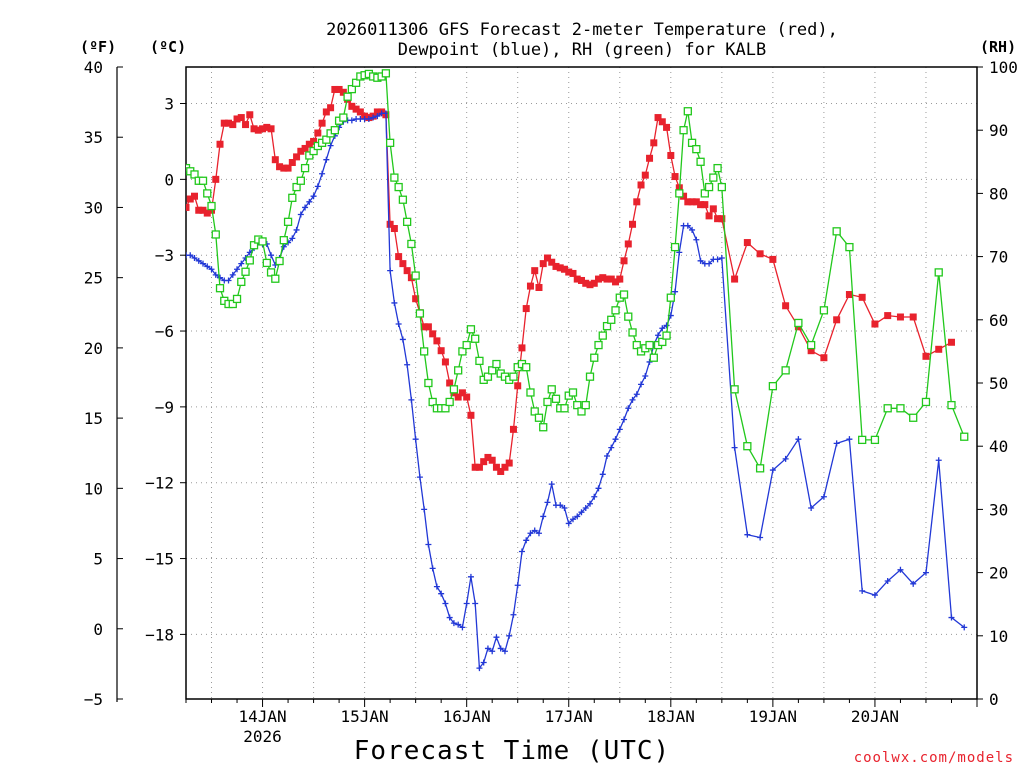 The height and width of the screenshot is (768, 1024). Describe the element at coordinates (93, 67) in the screenshot. I see `fahrenheit-tick-label: 40` at that location.